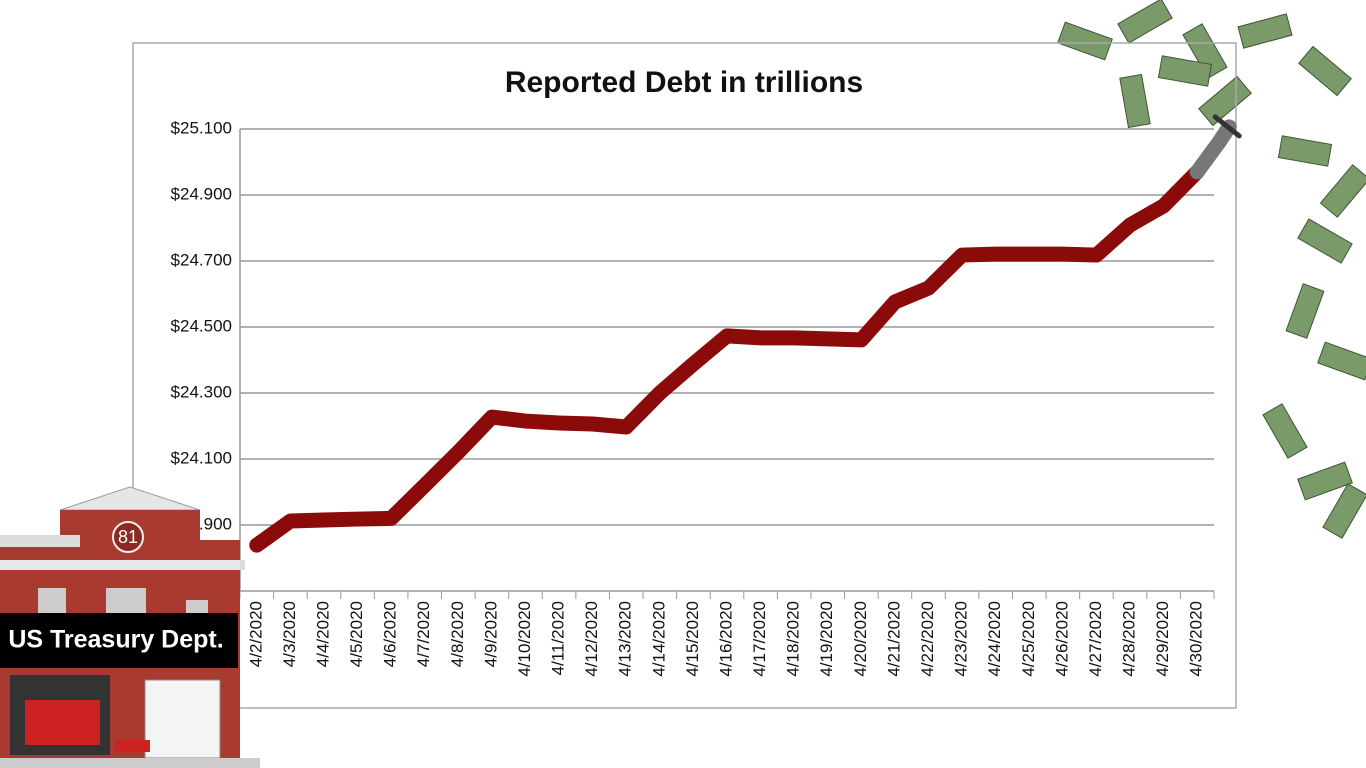 Image resolution: width=1366 pixels, height=768 pixels. I want to click on x-tick-label: 4/2/2020, so click(255, 634).